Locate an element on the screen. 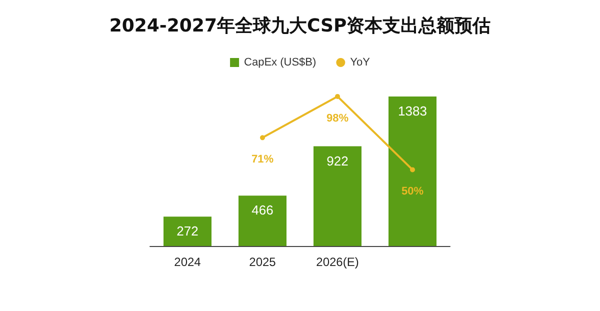 This screenshot has height=311, width=600. data-label: 272 is located at coordinates (187, 231).